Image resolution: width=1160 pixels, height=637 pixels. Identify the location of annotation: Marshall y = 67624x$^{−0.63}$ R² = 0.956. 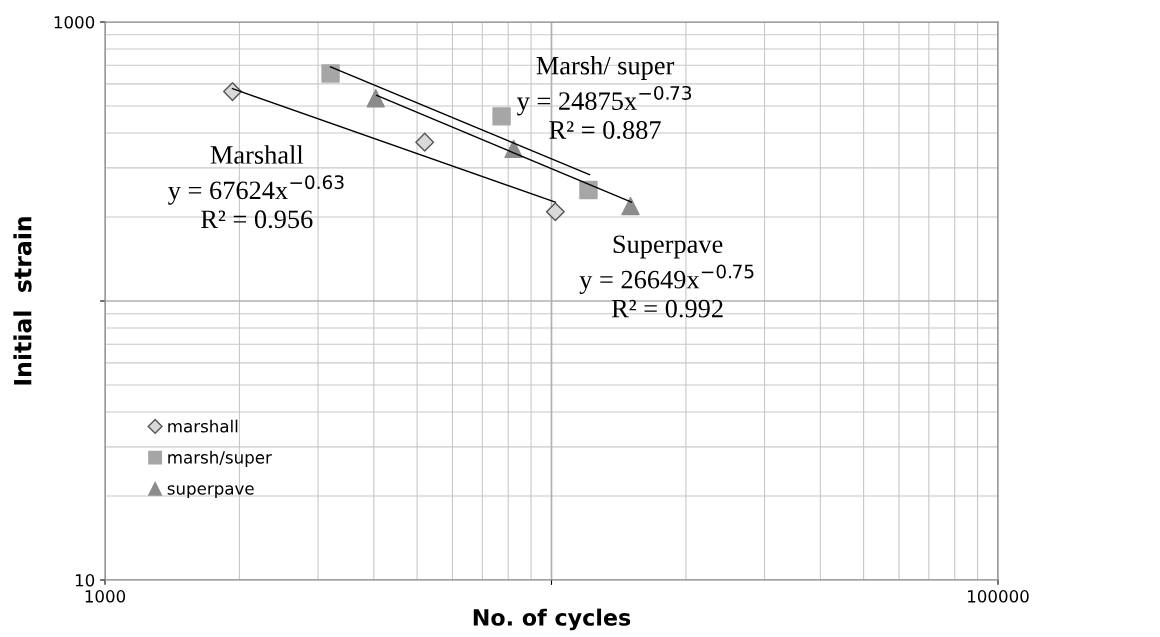
(256, 187).